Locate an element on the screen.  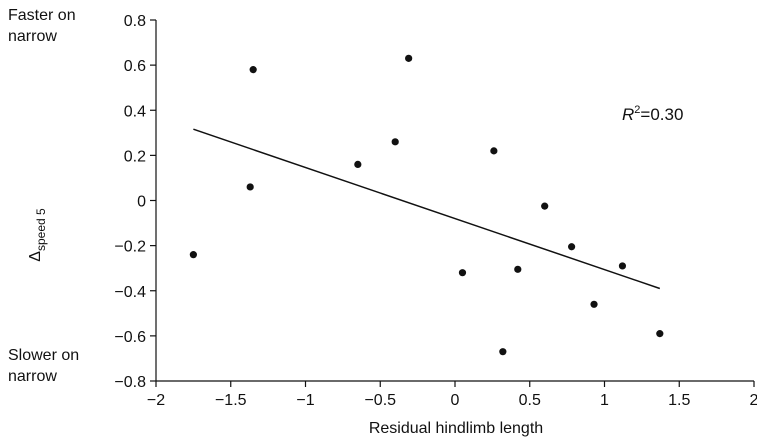
x-tick-label: −1.5 is located at coordinates (231, 400).